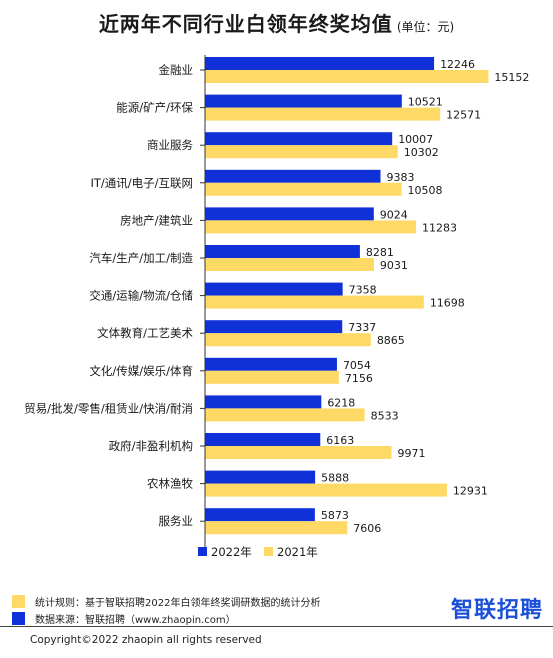 The width and height of the screenshot is (553, 658). What do you see at coordinates (141, 296) in the screenshot?
I see `category-label: 交通/运输/物流/仓储` at bounding box center [141, 296].